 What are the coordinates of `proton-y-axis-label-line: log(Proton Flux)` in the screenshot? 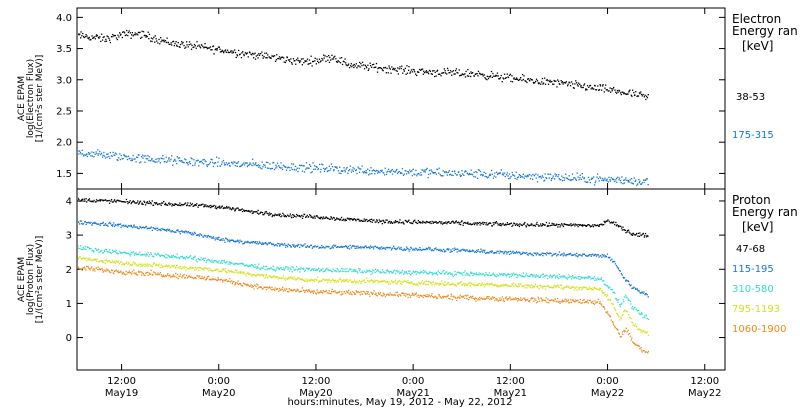 It's located at (31, 279).